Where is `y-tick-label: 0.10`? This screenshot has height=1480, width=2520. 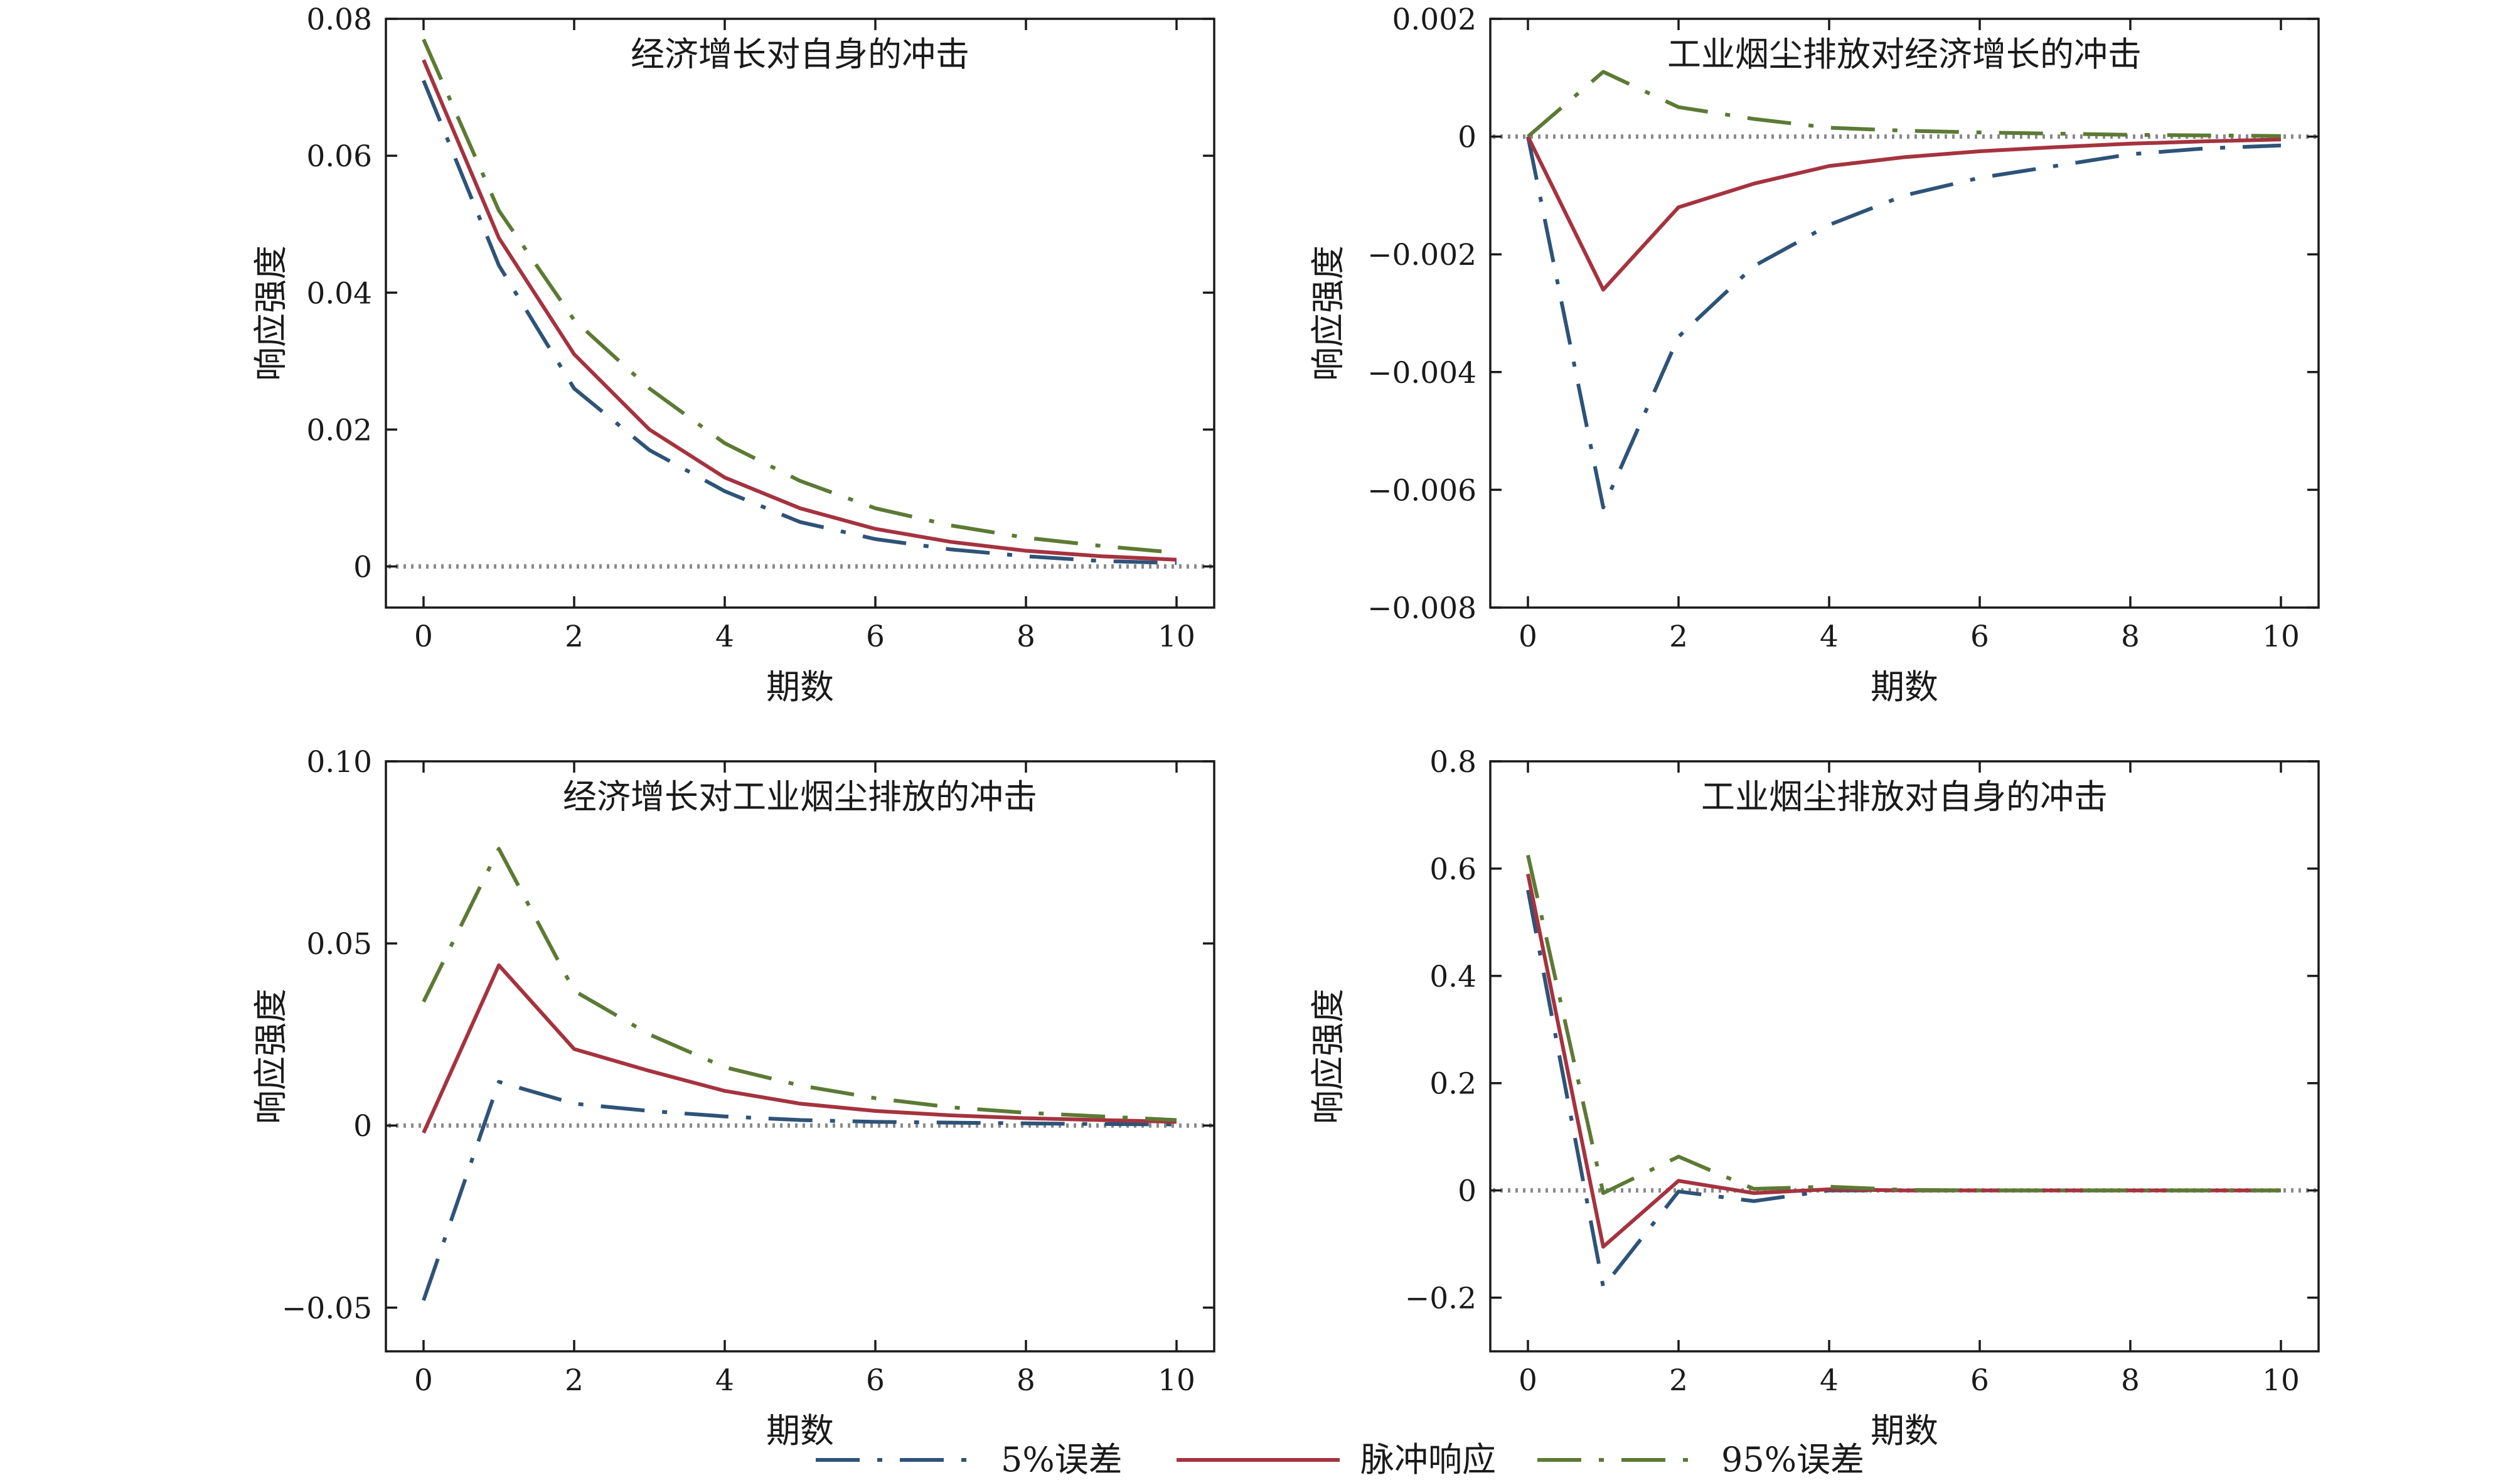
y-tick-label: 0.10 is located at coordinates (339, 762).